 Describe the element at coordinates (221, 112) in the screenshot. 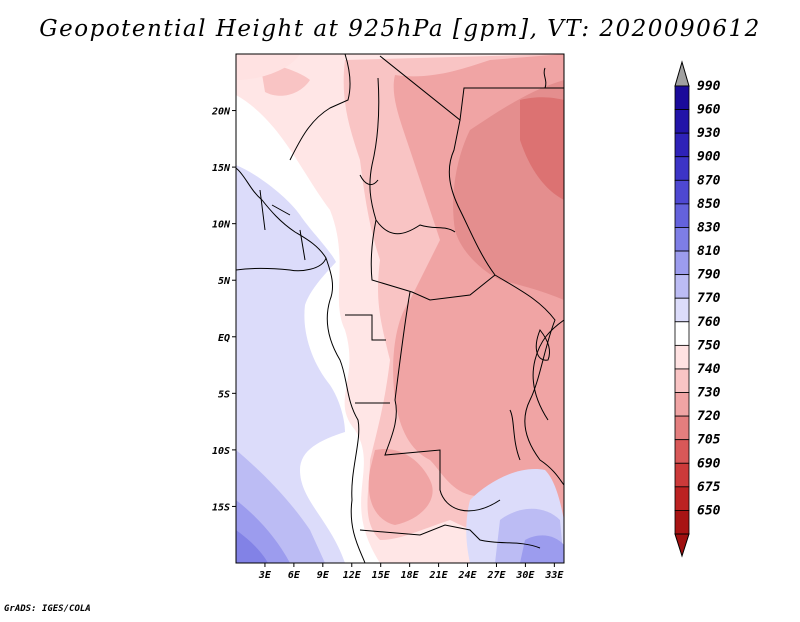

I see `lat-tick-label: 20N` at that location.